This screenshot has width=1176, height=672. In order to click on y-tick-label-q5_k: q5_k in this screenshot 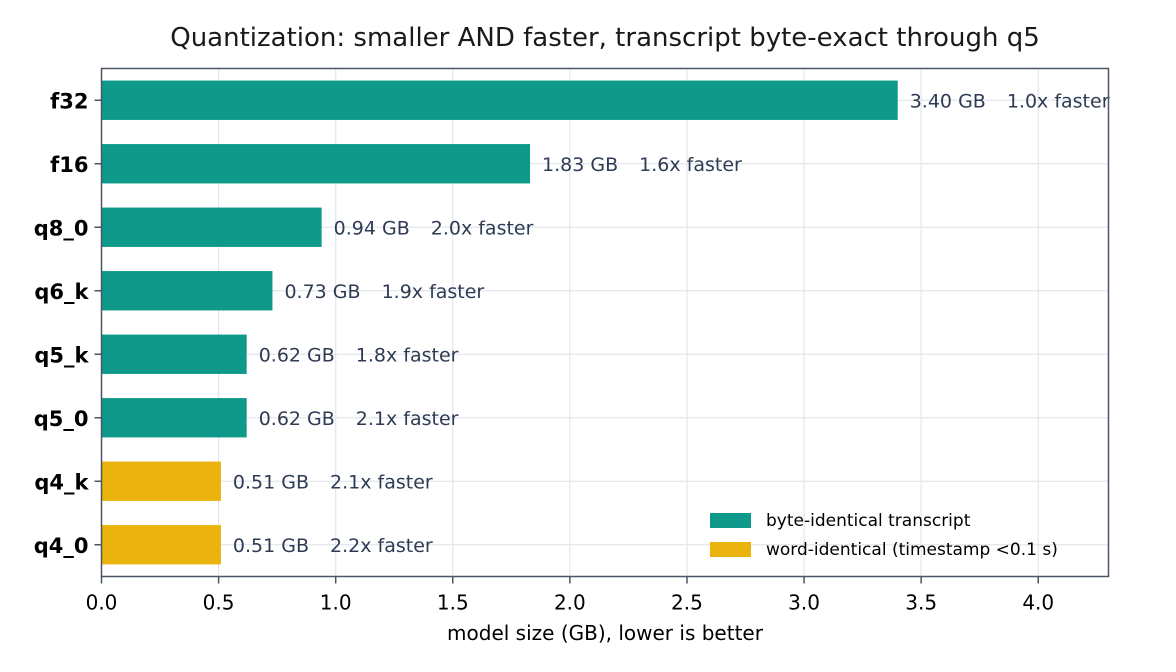, I will do `click(61, 355)`.